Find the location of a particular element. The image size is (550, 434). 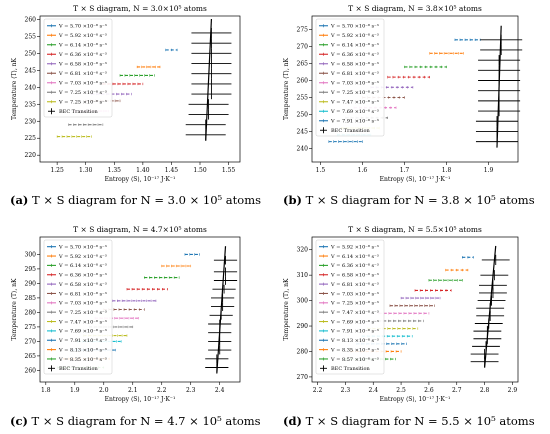

y-tick-label: 235 is located at coordinates (31, 104).